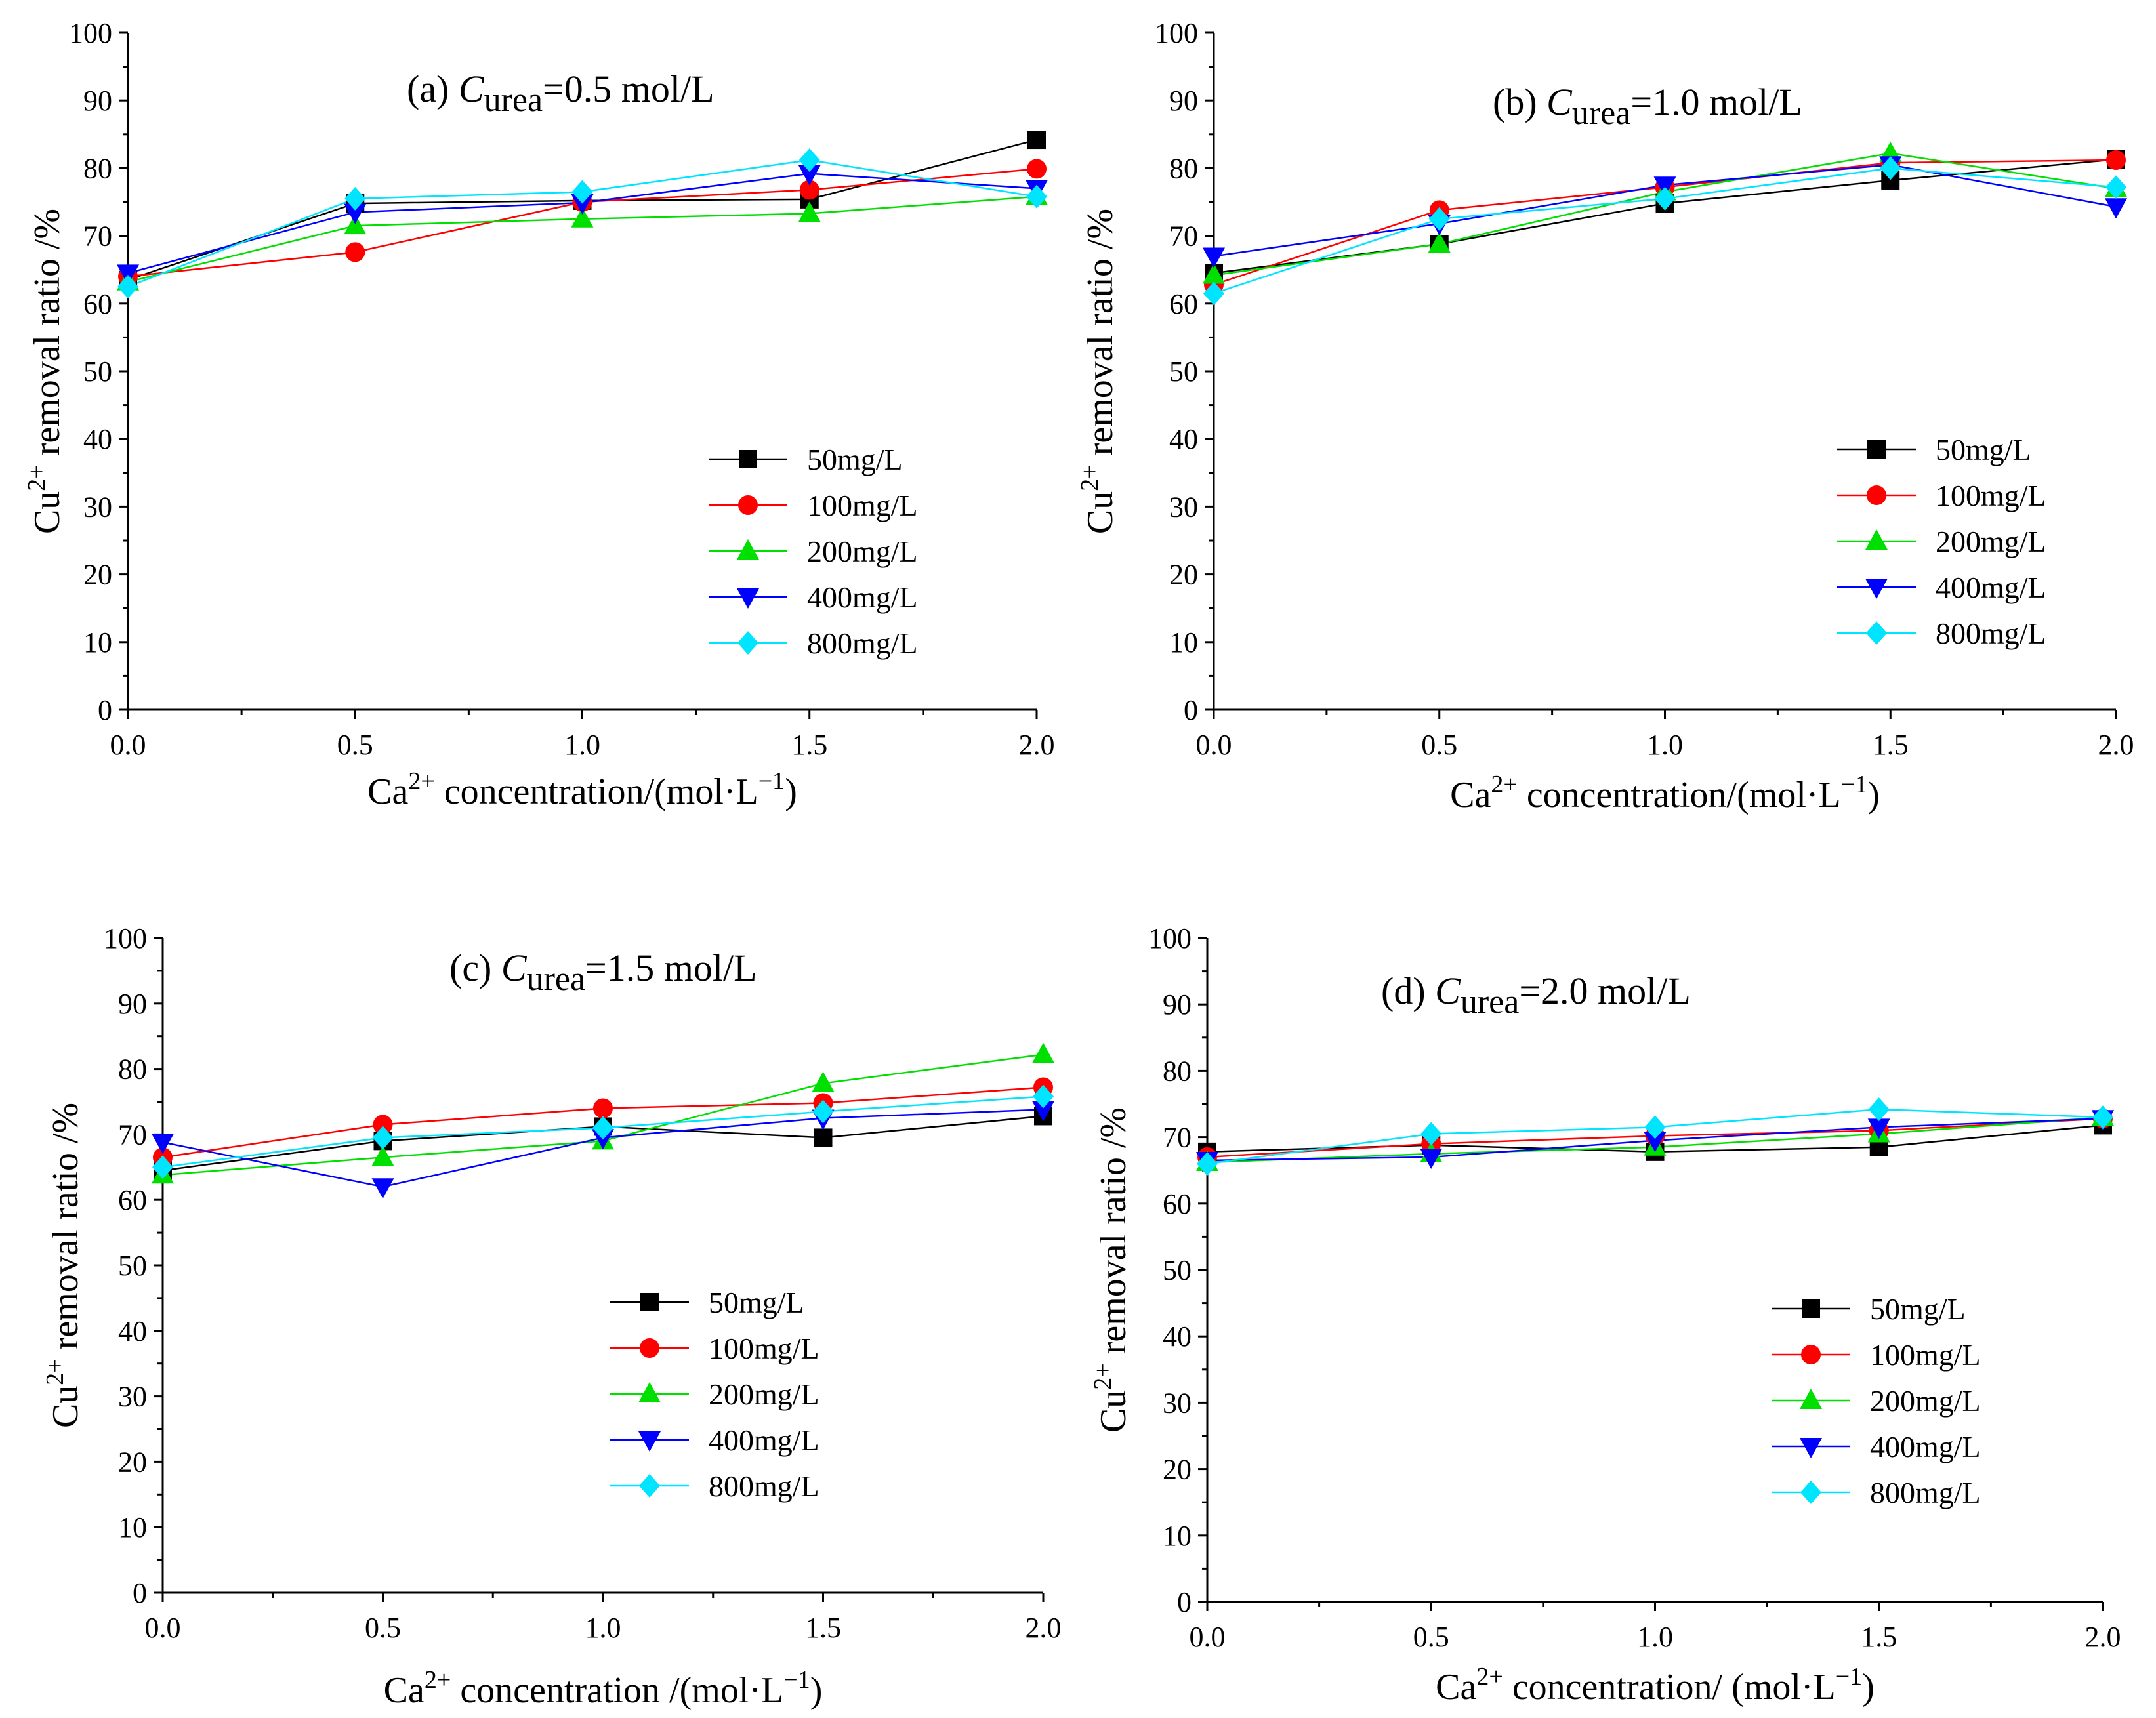  Describe the element at coordinates (1991, 633) in the screenshot. I see `legend-label: 800mg/L` at that location.